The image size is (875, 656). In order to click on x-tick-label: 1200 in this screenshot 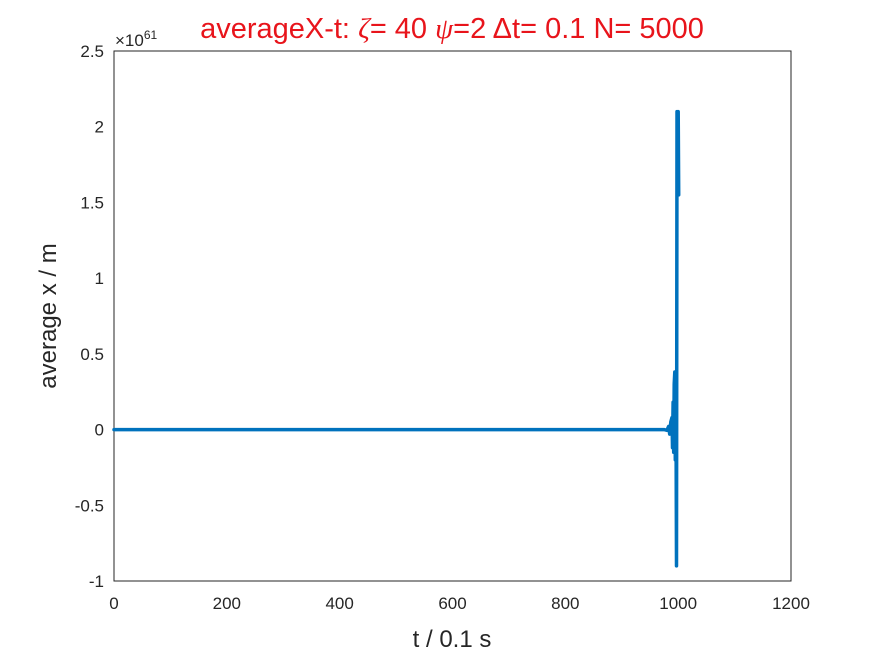, I will do `click(791, 603)`.